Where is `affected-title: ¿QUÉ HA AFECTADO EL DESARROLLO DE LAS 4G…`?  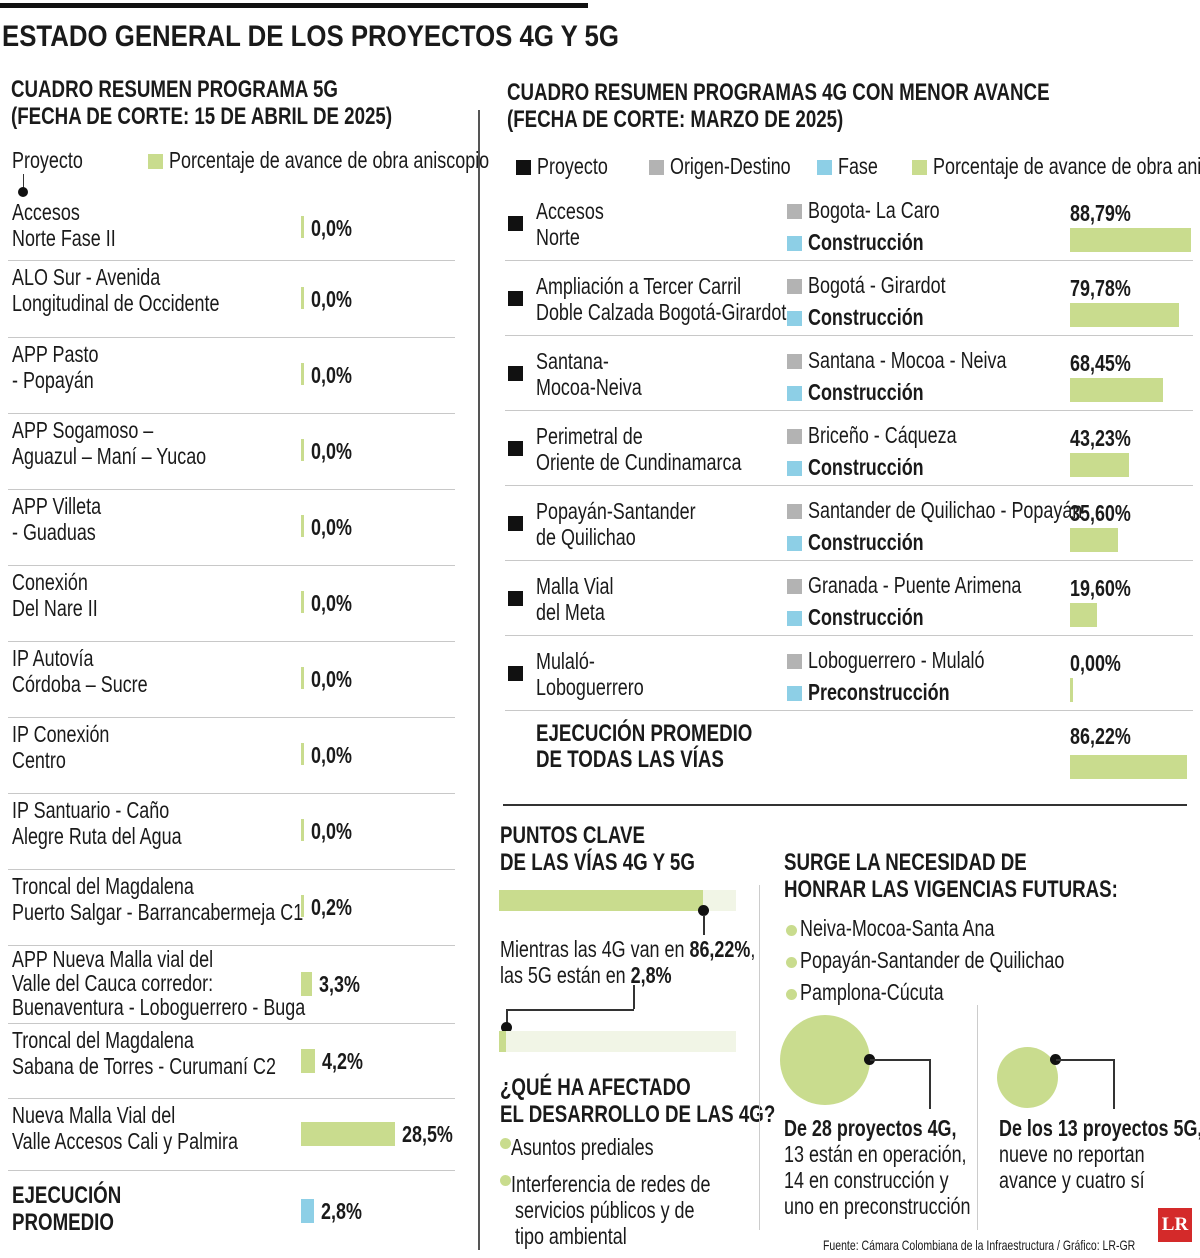 affected-title: ¿QUÉ HA AFECTADO EL DESARROLLO DE LAS 4G… is located at coordinates (676, 1101).